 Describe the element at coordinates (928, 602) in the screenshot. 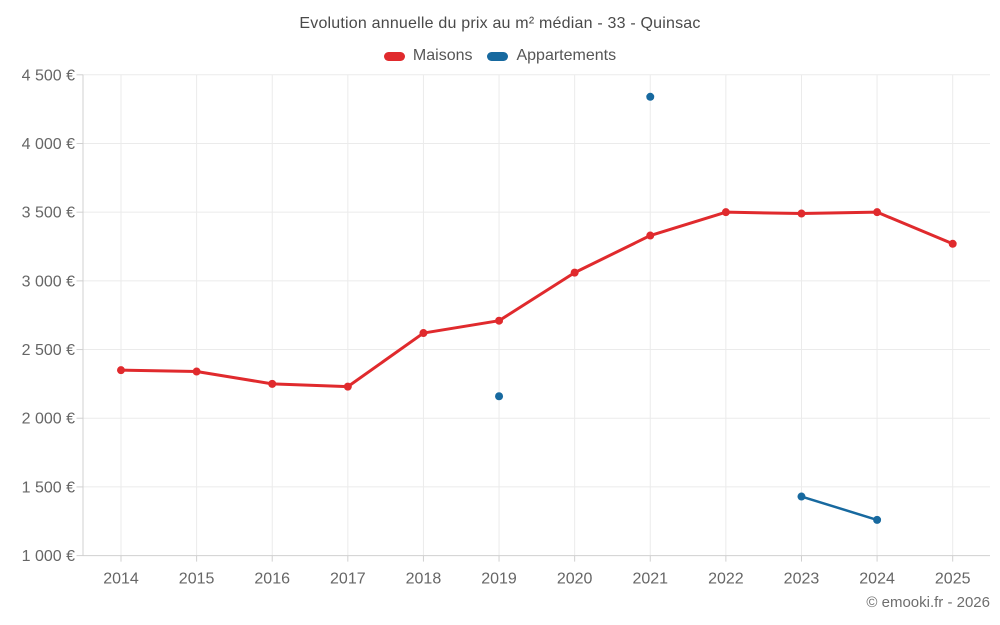

I see `copyright-text: © emooki.fr - 2026` at that location.